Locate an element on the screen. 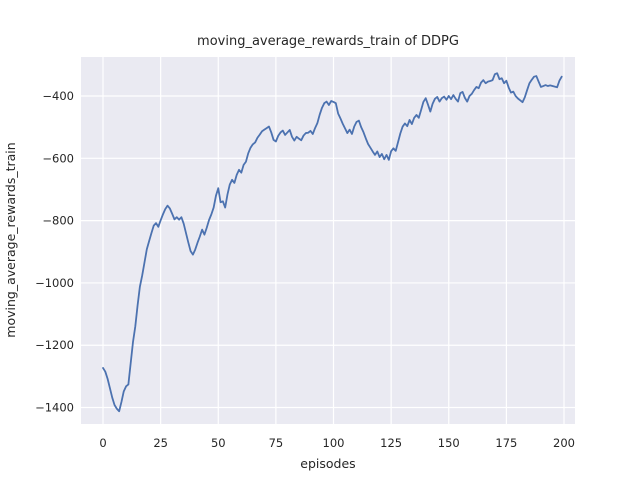 This screenshot has height=480, width=640. x-tick-label: 125 is located at coordinates (391, 443).